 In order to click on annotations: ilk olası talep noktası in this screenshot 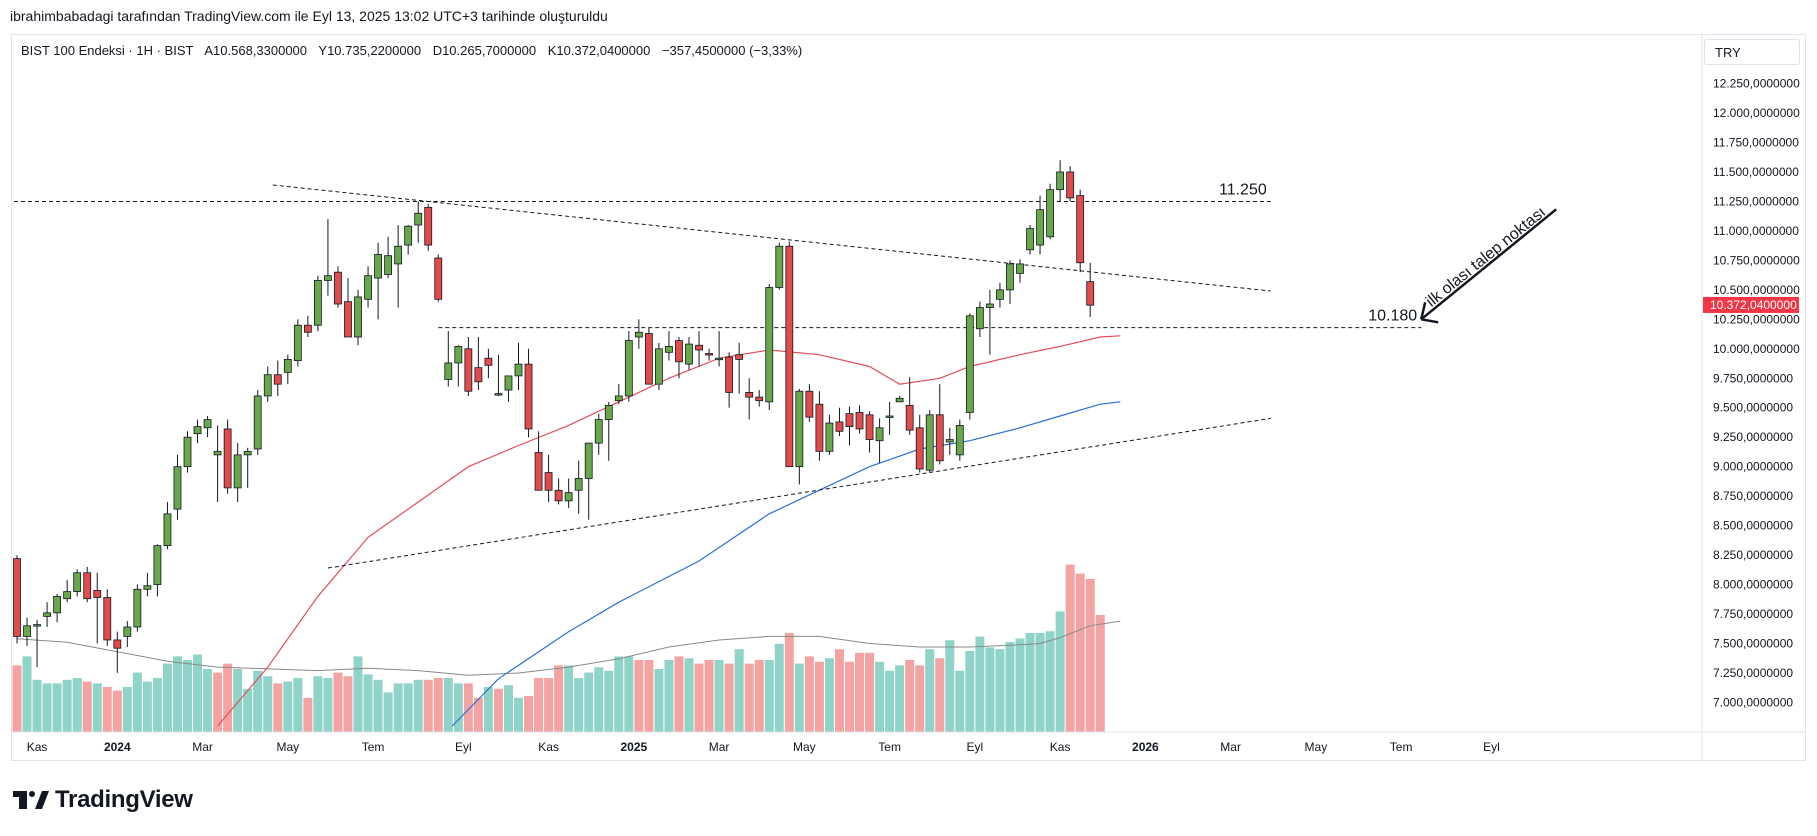, I will do `click(1488, 264)`.